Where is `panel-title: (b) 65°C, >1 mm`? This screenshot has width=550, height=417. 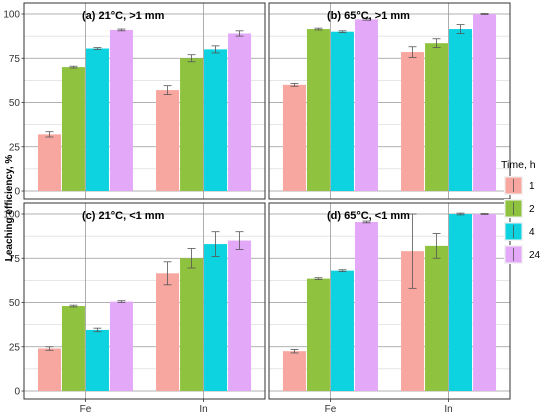
panel-title: (b) 65°C, >1 mm is located at coordinates (368, 16).